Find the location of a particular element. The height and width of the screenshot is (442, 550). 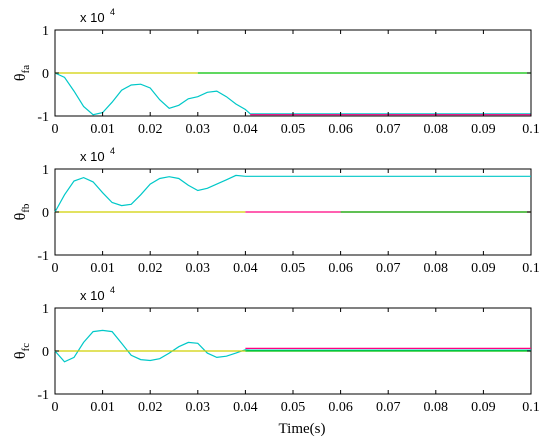

x-axis-label: Time(s) is located at coordinates (302, 429).